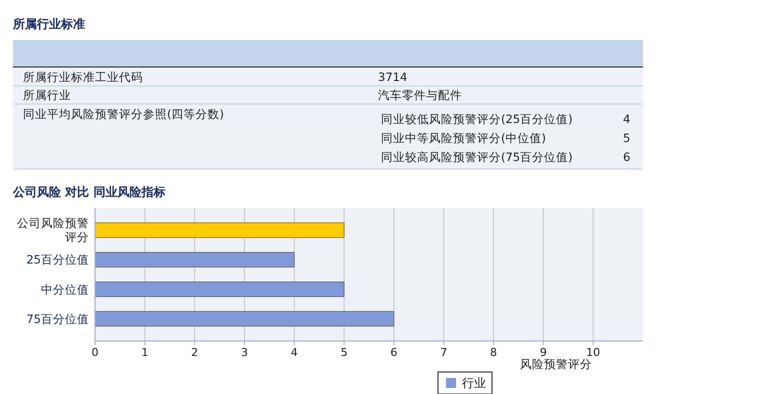 The width and height of the screenshot is (763, 394). Describe the element at coordinates (53, 230) in the screenshot. I see `y-tick-label: 公司风险预警评分` at that location.